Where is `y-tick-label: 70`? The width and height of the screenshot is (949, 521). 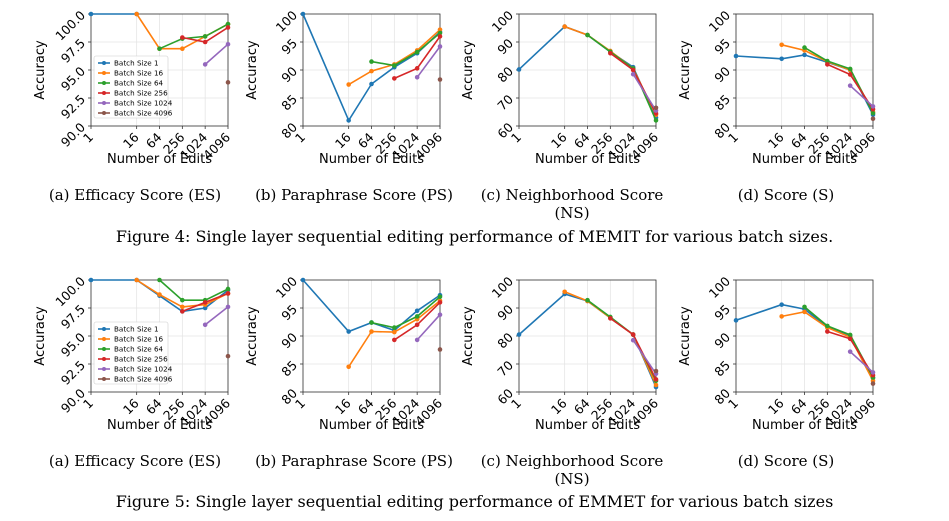
y-tick-label: 70 is located at coordinates (505, 102).